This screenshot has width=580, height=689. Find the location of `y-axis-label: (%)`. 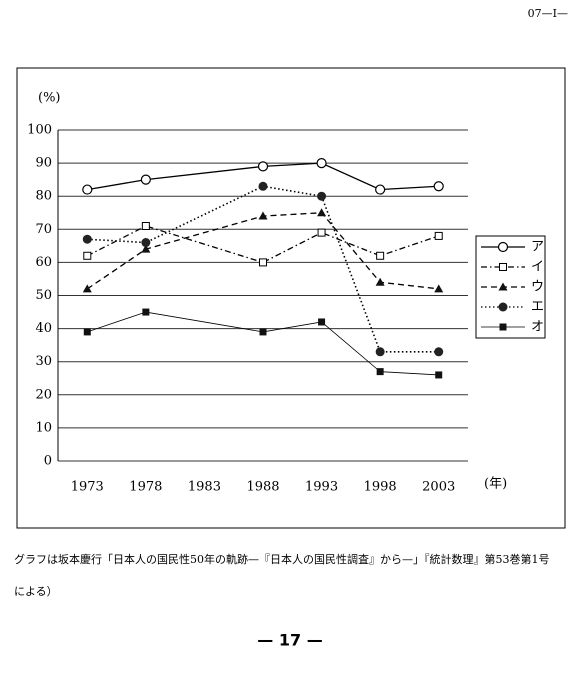

y-axis-label: (%) is located at coordinates (49, 98).